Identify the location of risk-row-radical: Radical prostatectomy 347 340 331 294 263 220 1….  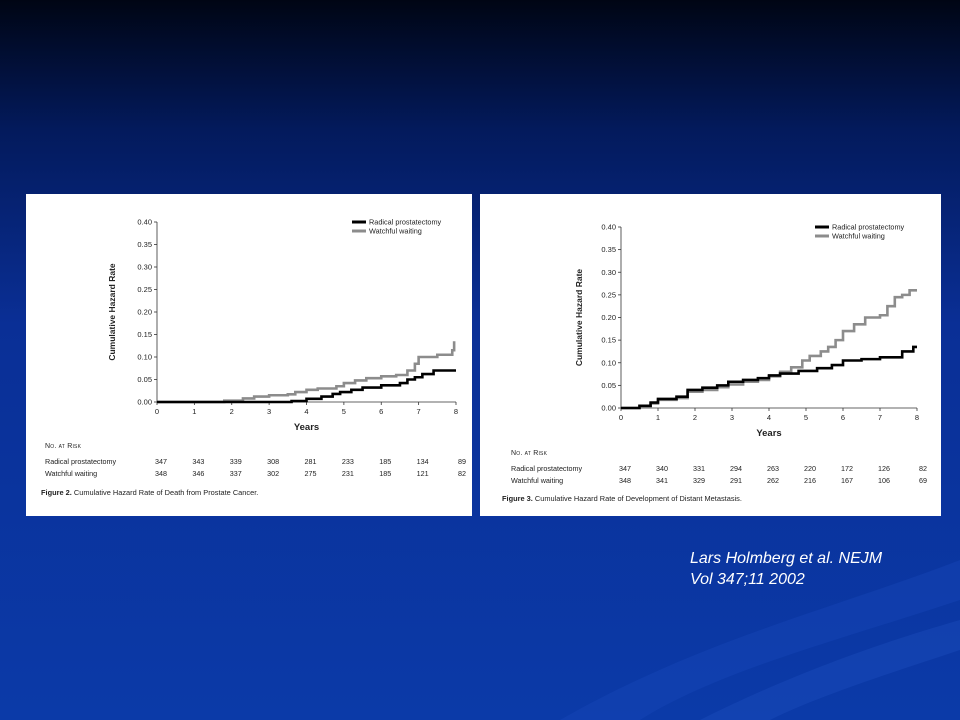
(723, 469).